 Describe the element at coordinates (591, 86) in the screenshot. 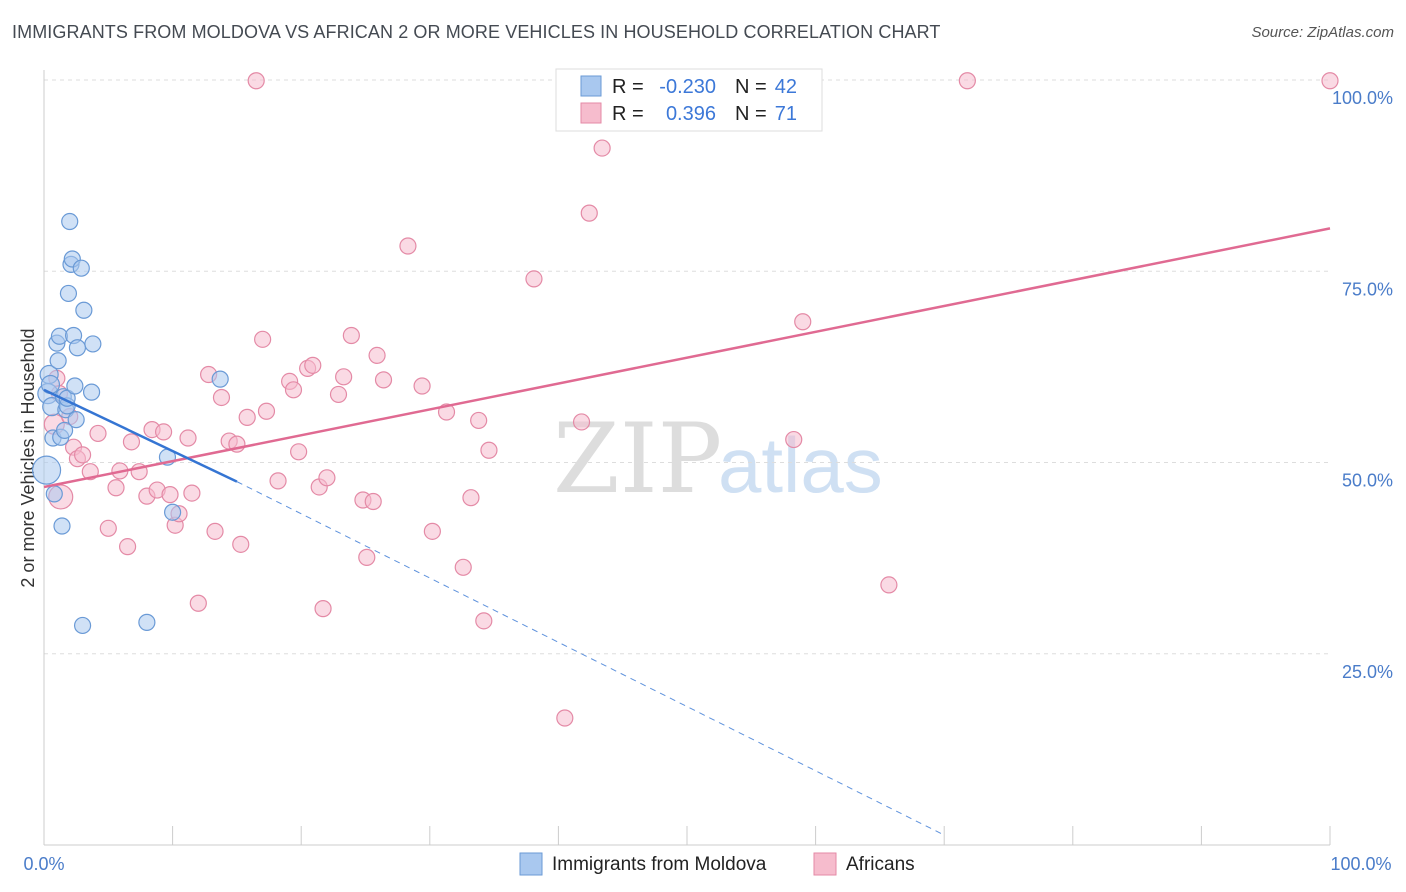

I see `legend-swatch-blue` at that location.